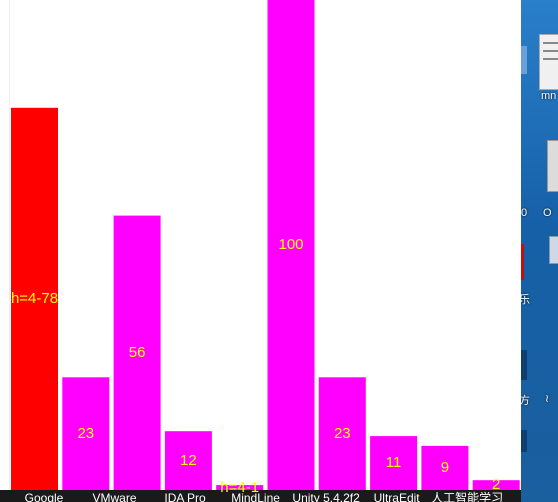  What do you see at coordinates (522, 262) in the screenshot?
I see `desktop-red-icon` at bounding box center [522, 262].